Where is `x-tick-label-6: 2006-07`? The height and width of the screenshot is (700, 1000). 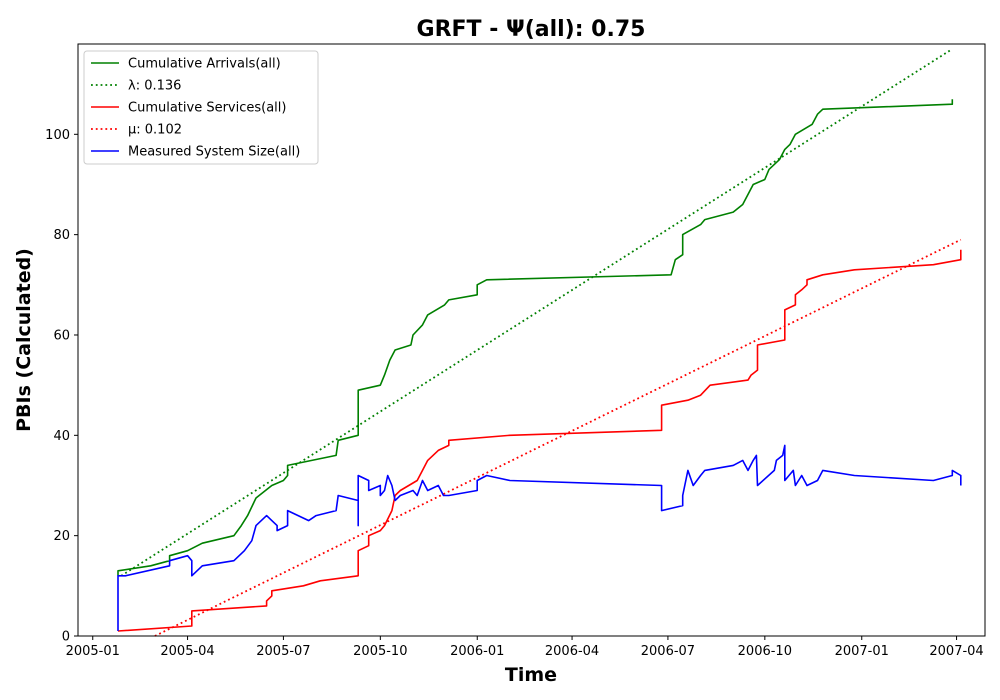 x-tick-label-6: 2006-07 is located at coordinates (668, 651).